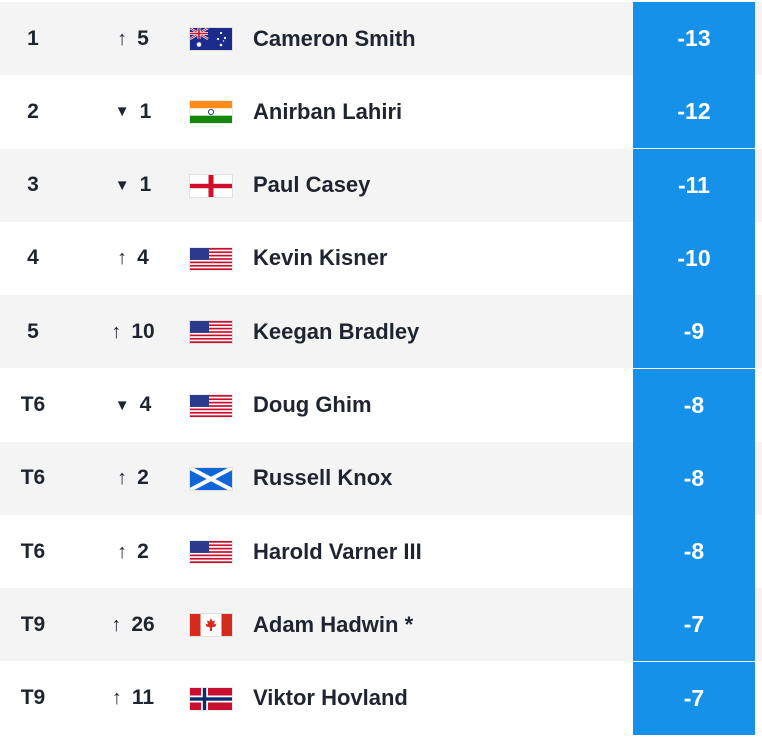  What do you see at coordinates (312, 185) in the screenshot?
I see `player-name: Paul Casey` at bounding box center [312, 185].